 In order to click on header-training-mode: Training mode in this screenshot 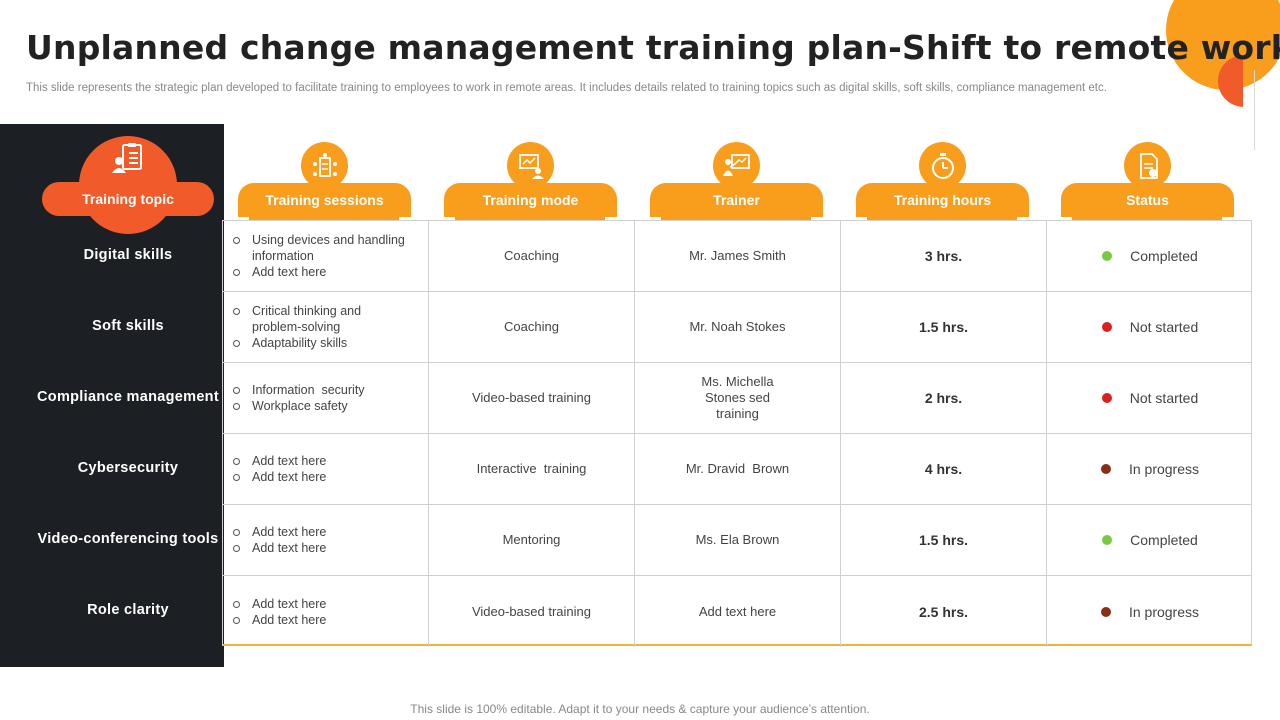, I will do `click(530, 200)`.